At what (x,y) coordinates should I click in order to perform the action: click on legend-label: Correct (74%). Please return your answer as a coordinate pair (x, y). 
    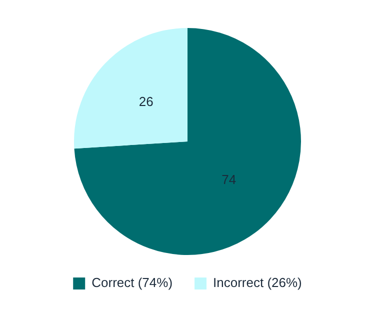
    Looking at the image, I should click on (132, 282).